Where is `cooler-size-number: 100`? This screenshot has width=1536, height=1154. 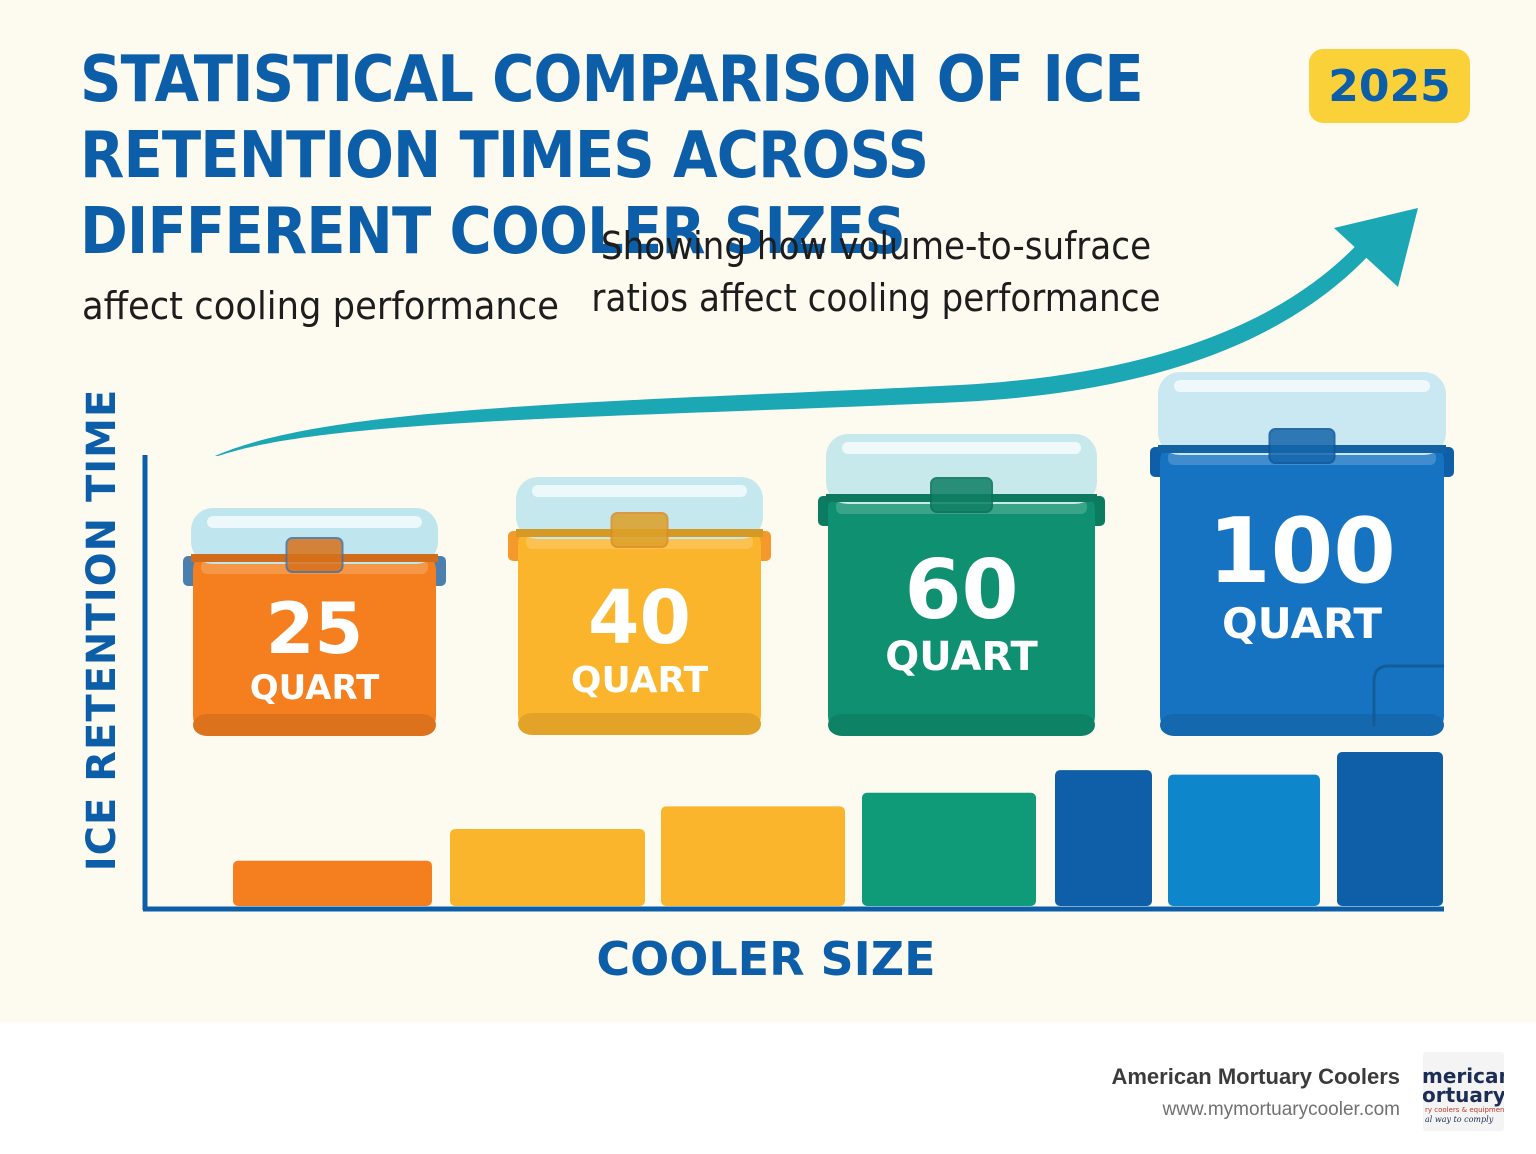 cooler-size-number: 100 is located at coordinates (1302, 551).